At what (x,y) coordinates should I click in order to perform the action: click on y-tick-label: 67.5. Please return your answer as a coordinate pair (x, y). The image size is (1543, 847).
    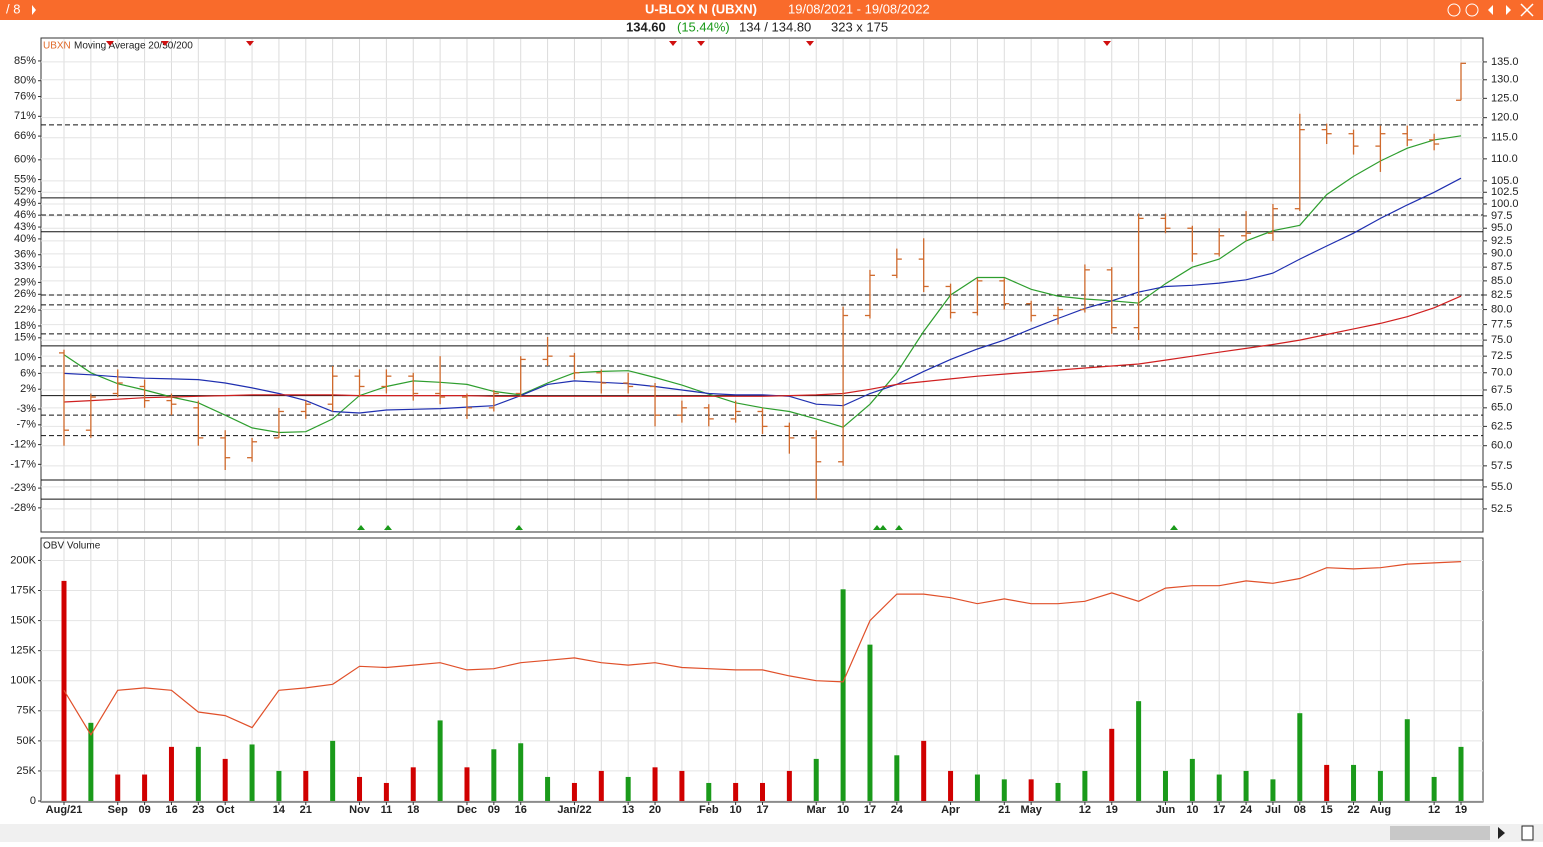
    Looking at the image, I should click on (1501, 390).